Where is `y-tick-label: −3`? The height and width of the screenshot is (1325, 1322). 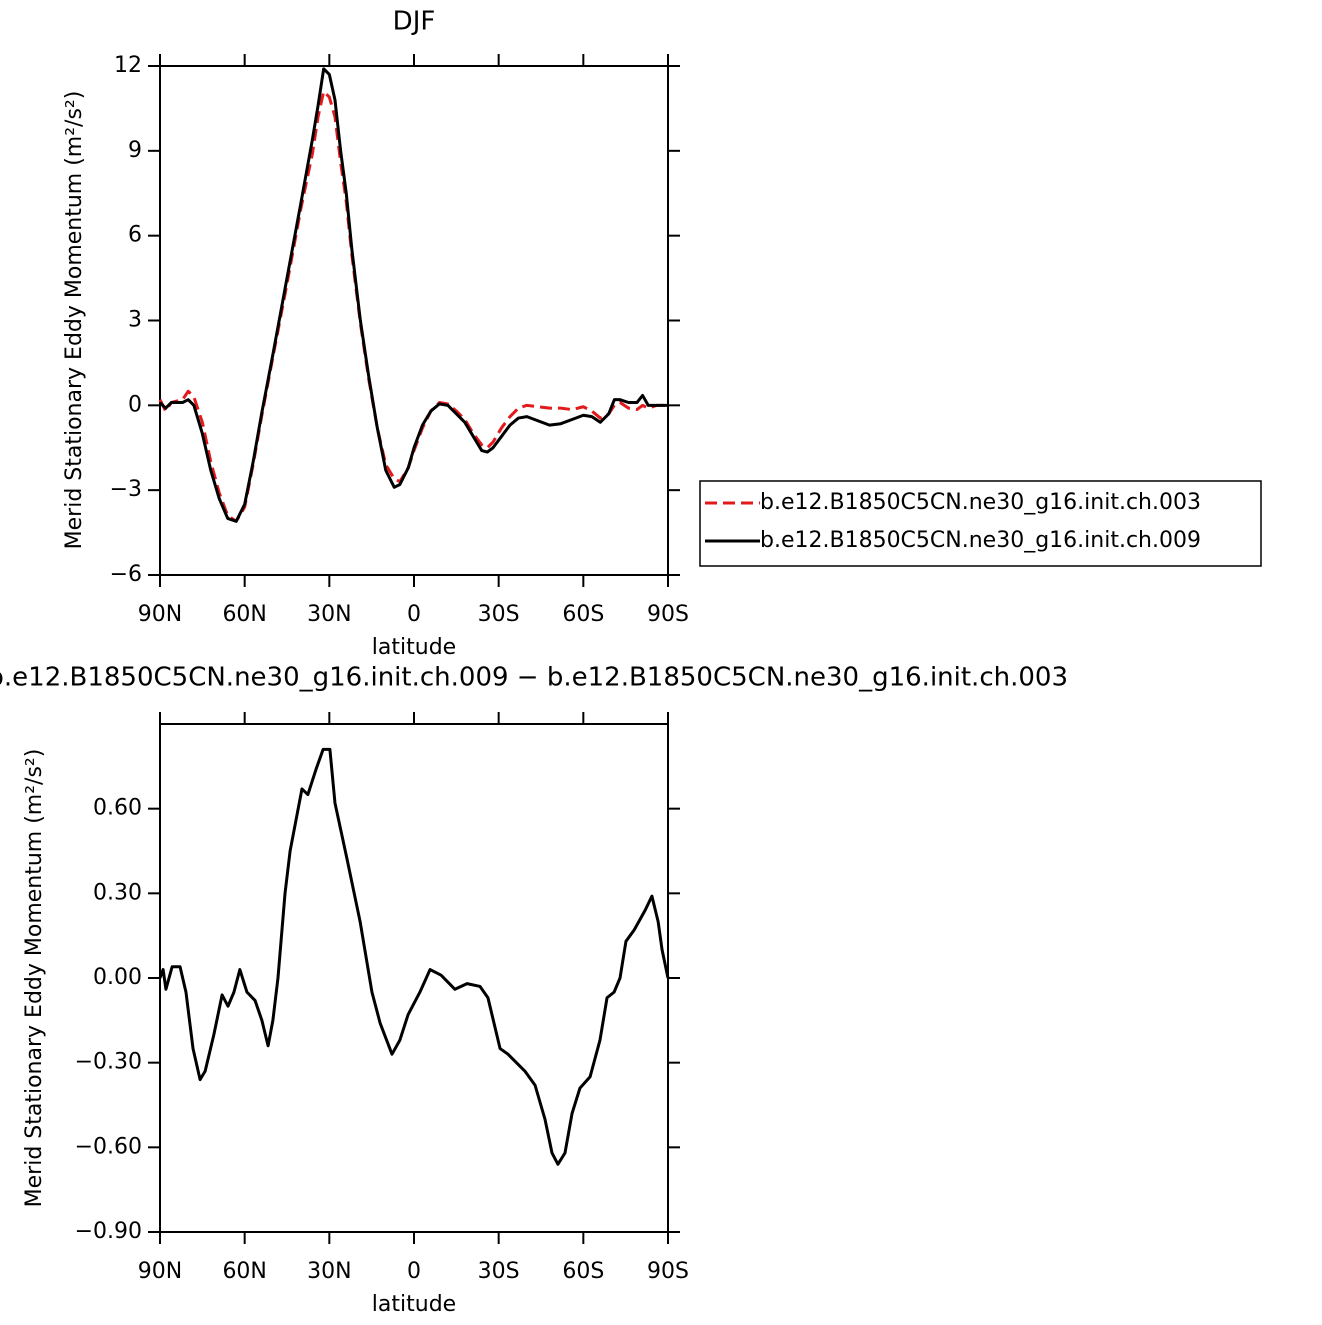
y-tick-label: −3 is located at coordinates (126, 489).